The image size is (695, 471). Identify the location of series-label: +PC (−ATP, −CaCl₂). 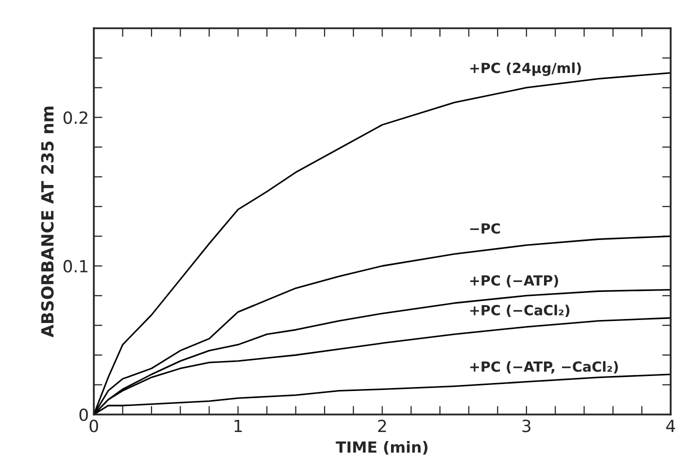
(544, 367).